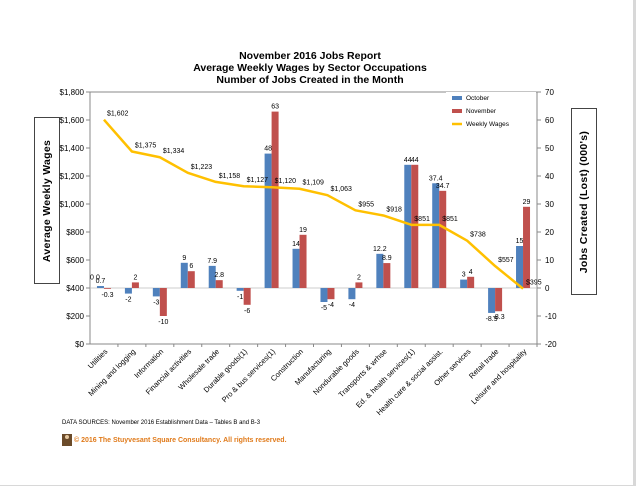 The height and width of the screenshot is (488, 640). I want to click on right-tick-label: 60, so click(549, 120).